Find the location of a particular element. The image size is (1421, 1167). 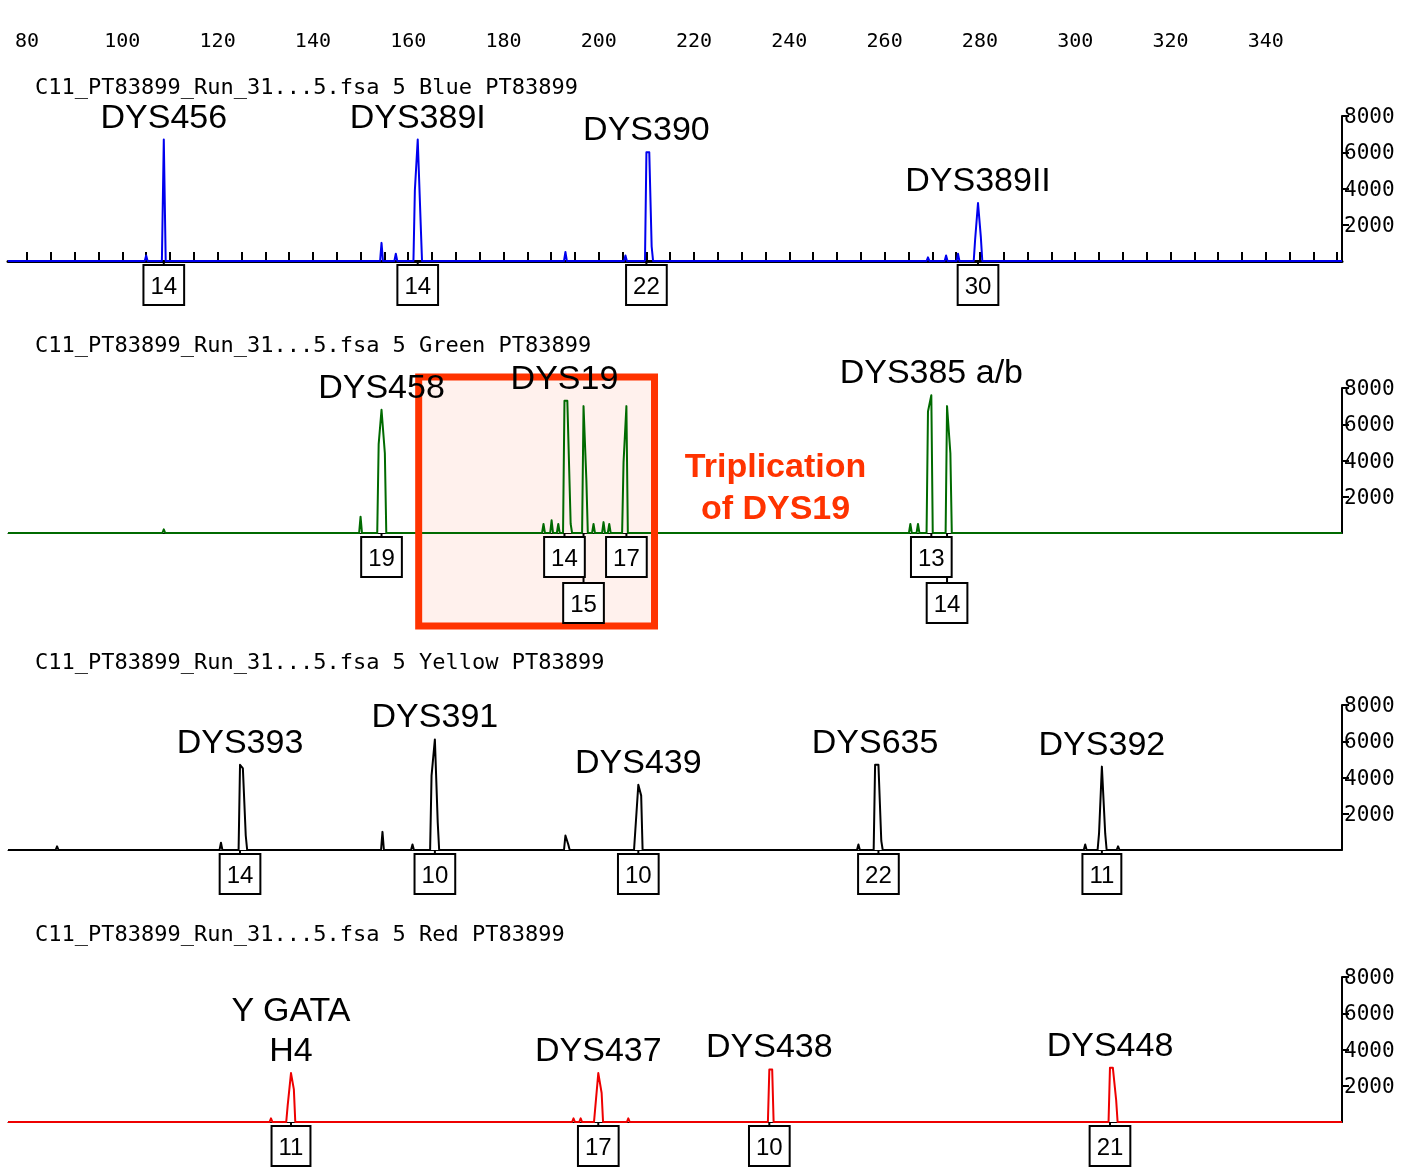

x-tick-label: 300 is located at coordinates (1075, 40).